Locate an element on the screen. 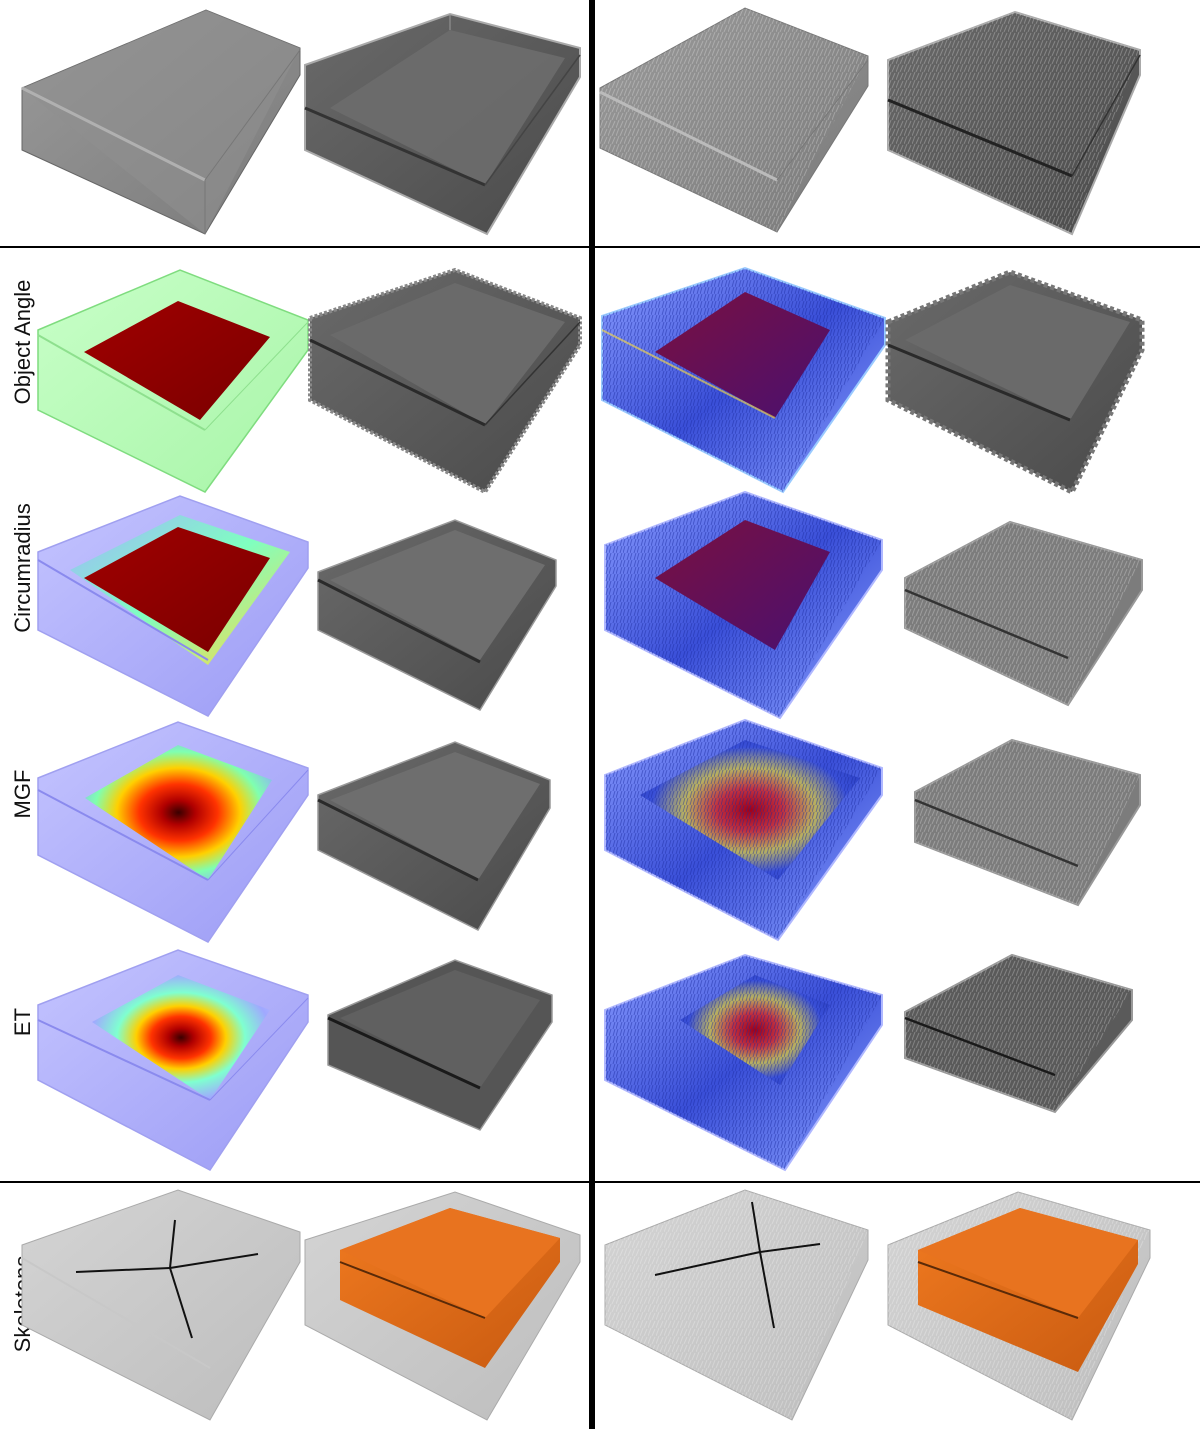  panel-row1-clean-solid is located at coordinates (161, 122).